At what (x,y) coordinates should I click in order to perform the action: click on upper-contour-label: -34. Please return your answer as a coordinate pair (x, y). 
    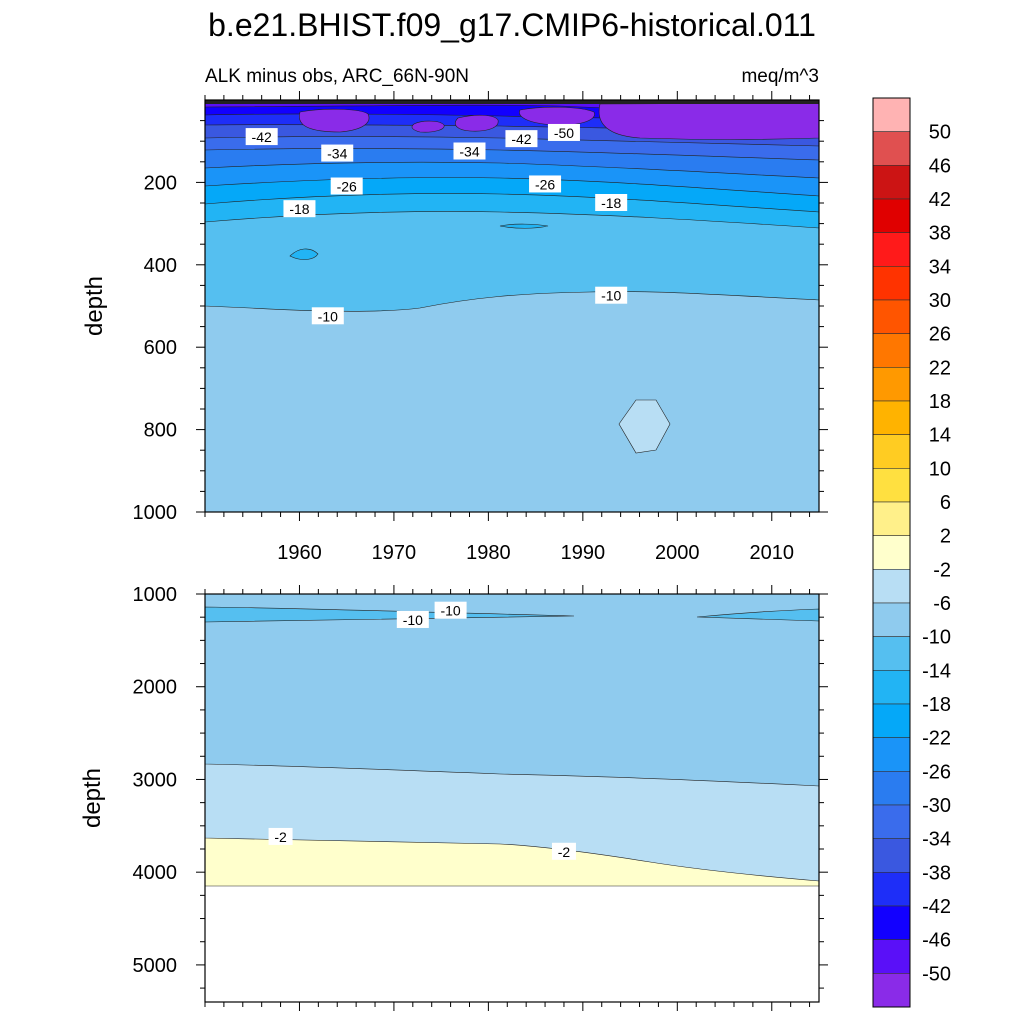
    Looking at the image, I should click on (337, 154).